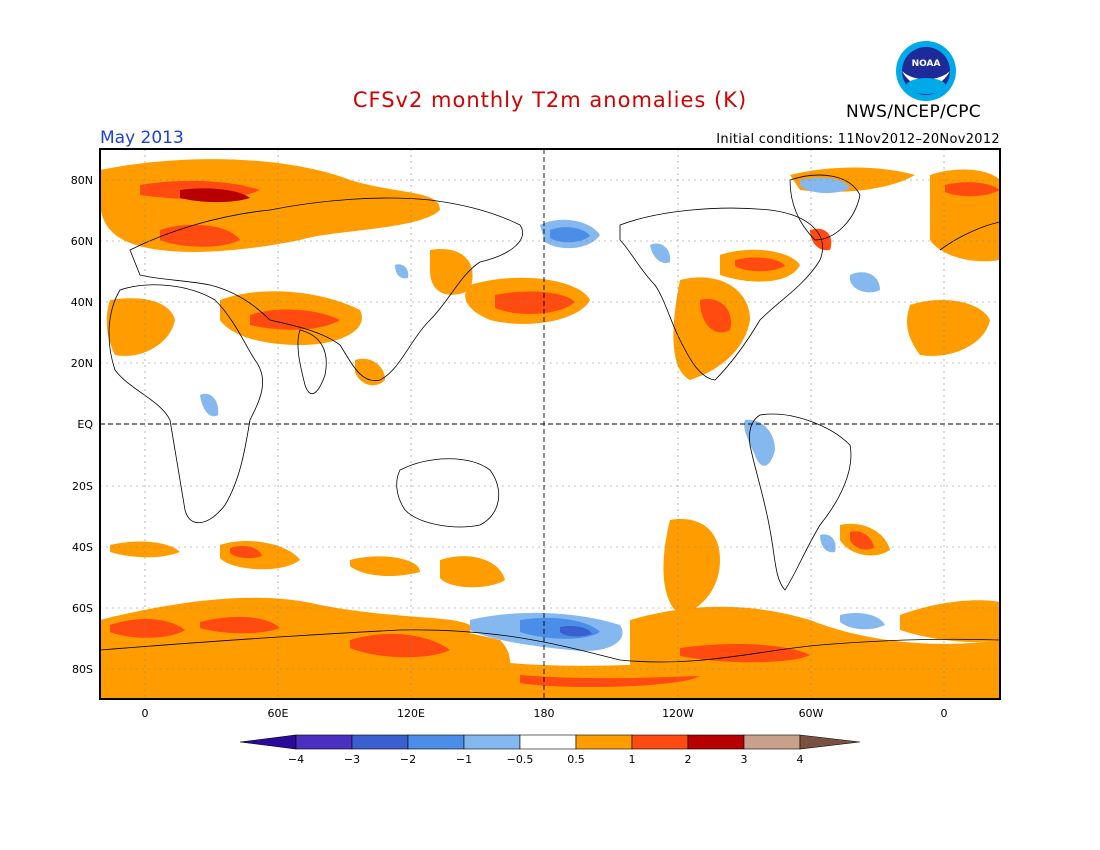 This screenshot has width=1100, height=850. What do you see at coordinates (632, 759) in the screenshot?
I see `colorbar-label: 1` at bounding box center [632, 759].